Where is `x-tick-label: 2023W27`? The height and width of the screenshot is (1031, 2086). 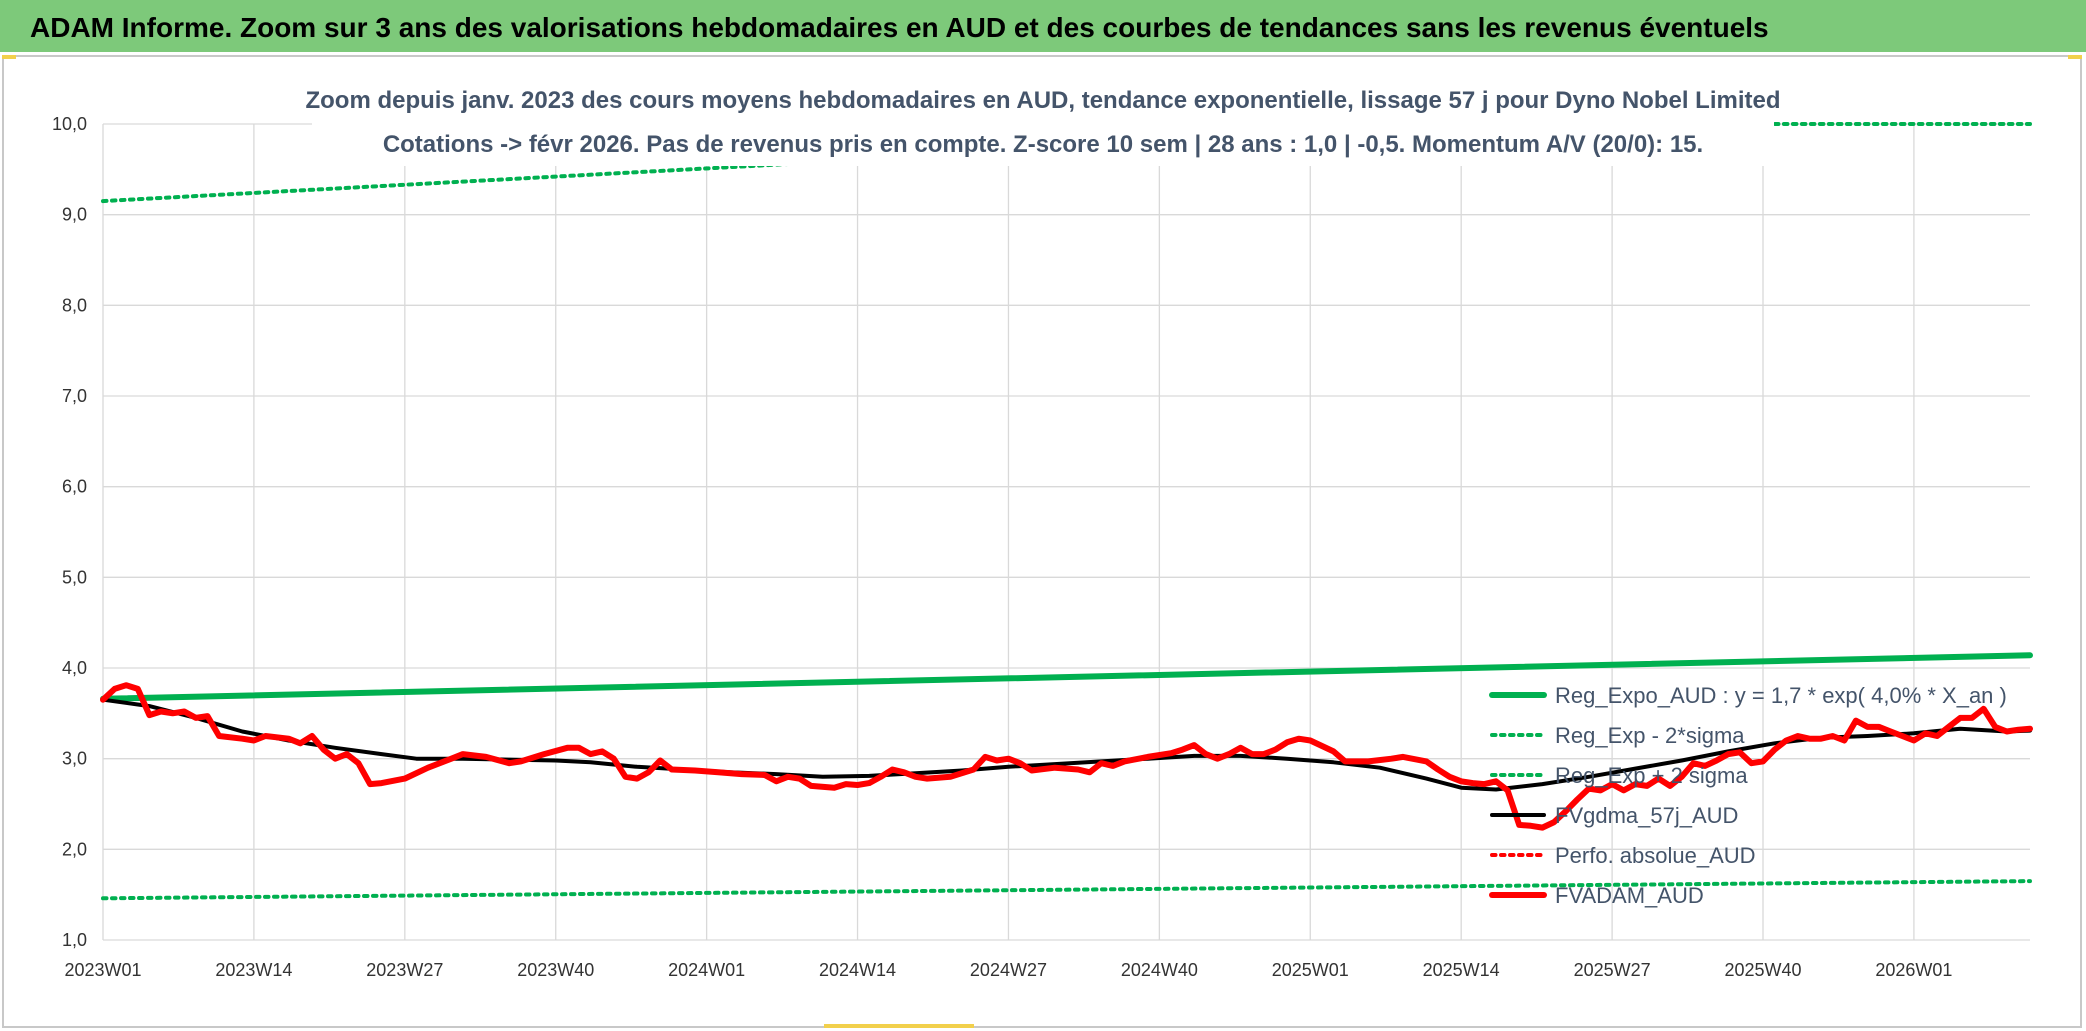 x-tick-label: 2023W27 is located at coordinates (404, 970).